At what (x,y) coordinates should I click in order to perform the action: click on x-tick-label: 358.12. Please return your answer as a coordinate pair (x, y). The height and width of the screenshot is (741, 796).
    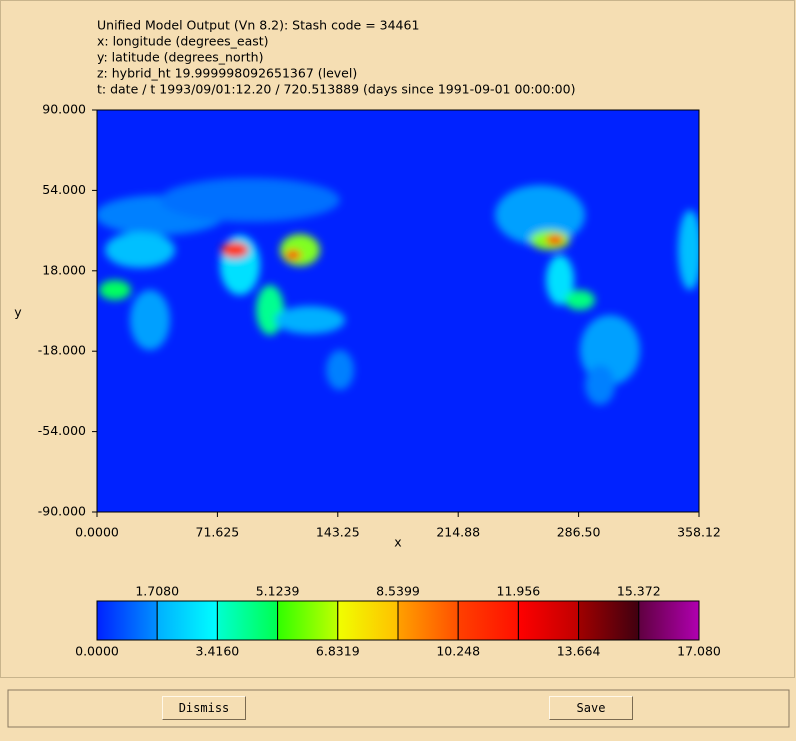
    Looking at the image, I should click on (699, 532).